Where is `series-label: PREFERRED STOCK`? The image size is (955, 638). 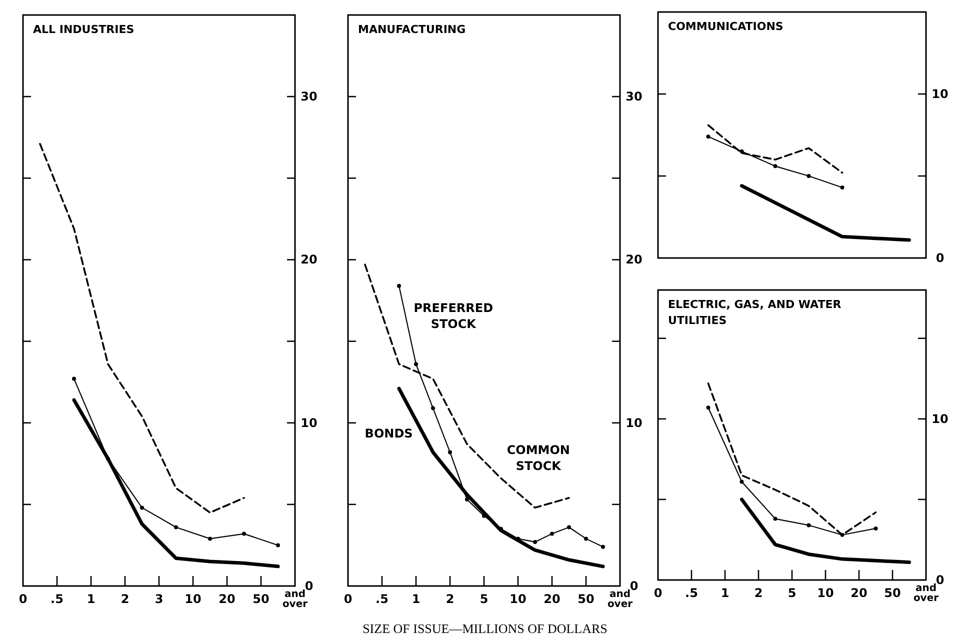
series-label: PREFERRED STOCK is located at coordinates (454, 315).